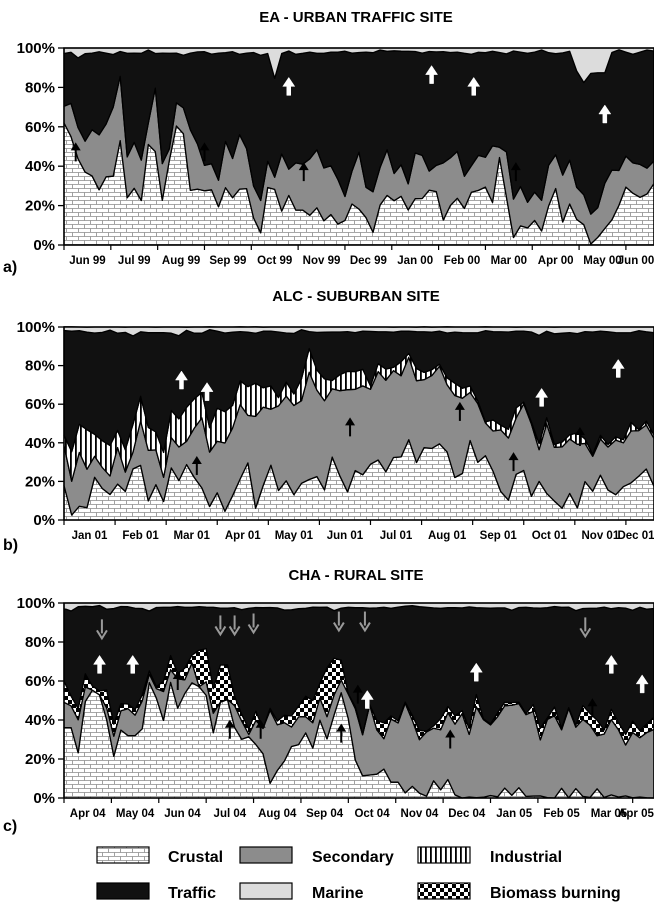 The width and height of the screenshot is (654, 905). I want to click on panel-b-title: ALC - SUBURBAN SITE, so click(356, 296).